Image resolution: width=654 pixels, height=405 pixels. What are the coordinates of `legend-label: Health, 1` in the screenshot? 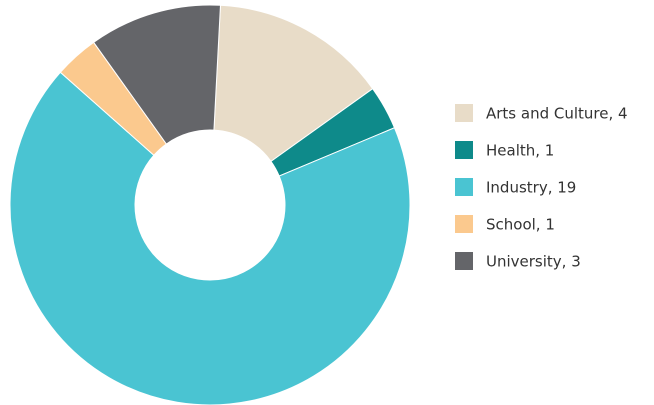 It's located at (520, 151).